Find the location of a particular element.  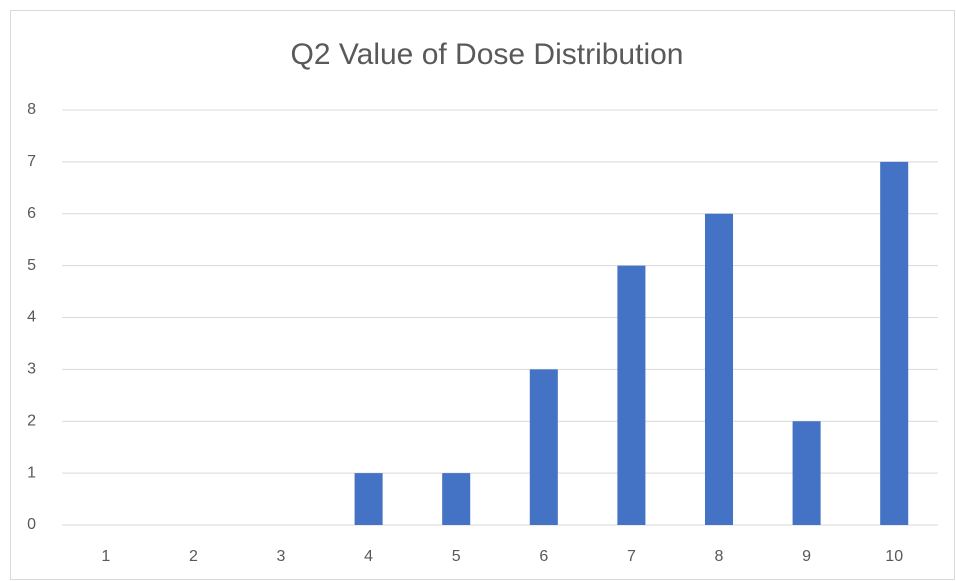

y-tick-label: 6 is located at coordinates (31, 213).